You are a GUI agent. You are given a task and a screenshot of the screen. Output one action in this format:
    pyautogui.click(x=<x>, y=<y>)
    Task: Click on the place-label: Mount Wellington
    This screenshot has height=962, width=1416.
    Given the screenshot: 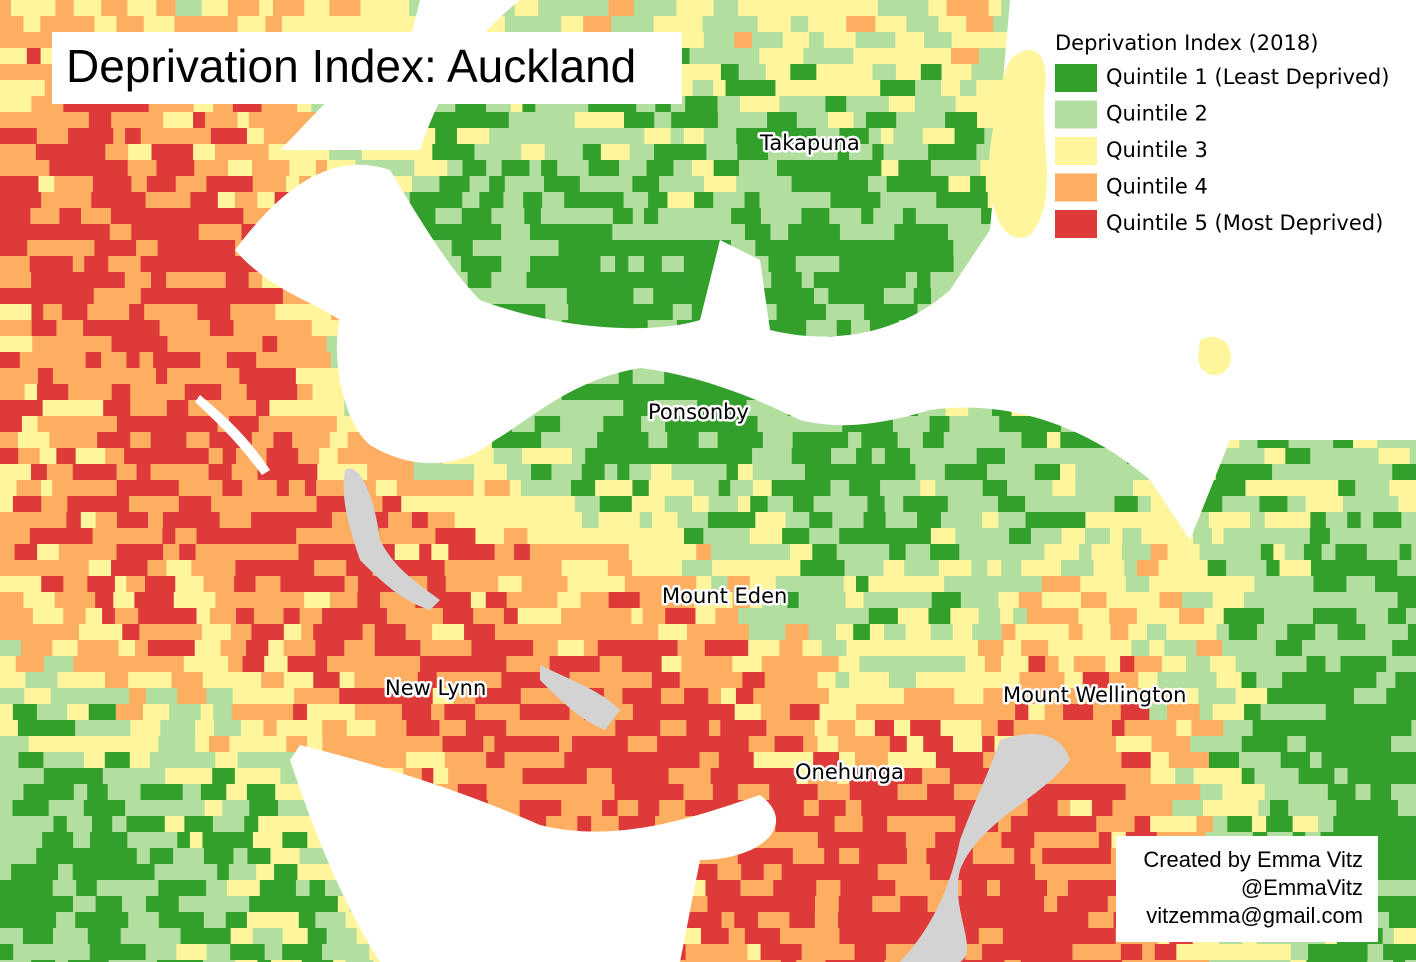 What is the action you would take?
    pyautogui.click(x=1094, y=695)
    